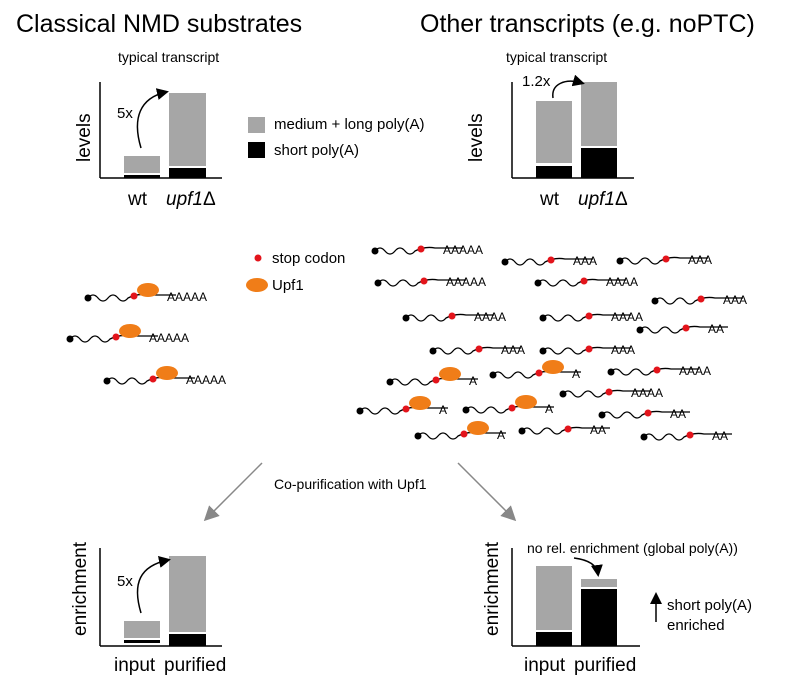 This screenshot has height=689, width=794. Describe the element at coordinates (191, 199) in the screenshot. I see `tl-x-upf1: upf1Δ` at that location.